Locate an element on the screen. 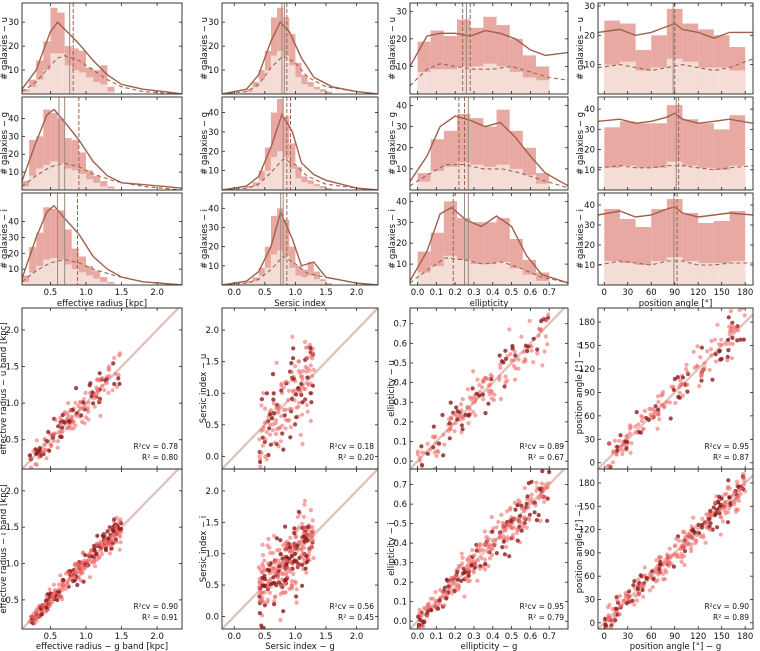 The image size is (760, 651). x-axis-label: position angle [°] is located at coordinates (676, 304).